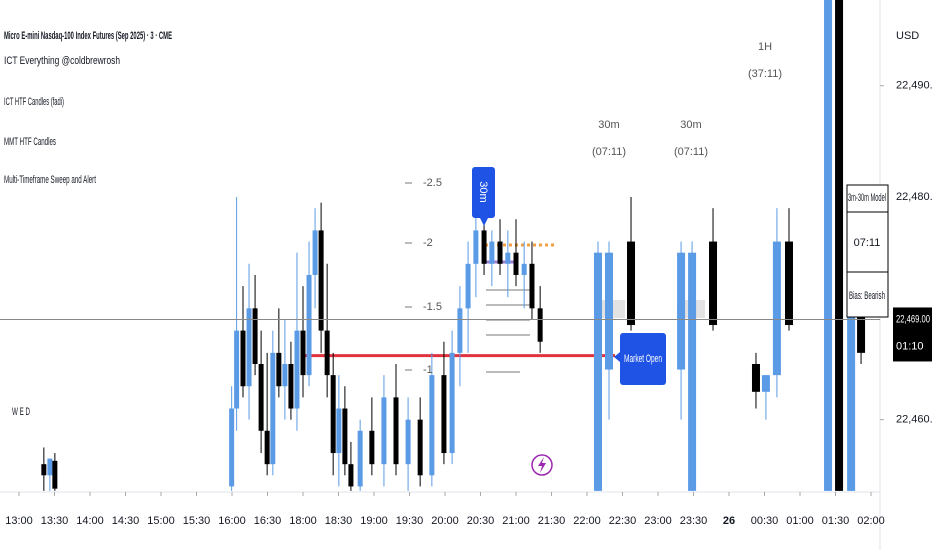 The width and height of the screenshot is (932, 550). I want to click on table-bias: Bias: Bearish, so click(867, 296).